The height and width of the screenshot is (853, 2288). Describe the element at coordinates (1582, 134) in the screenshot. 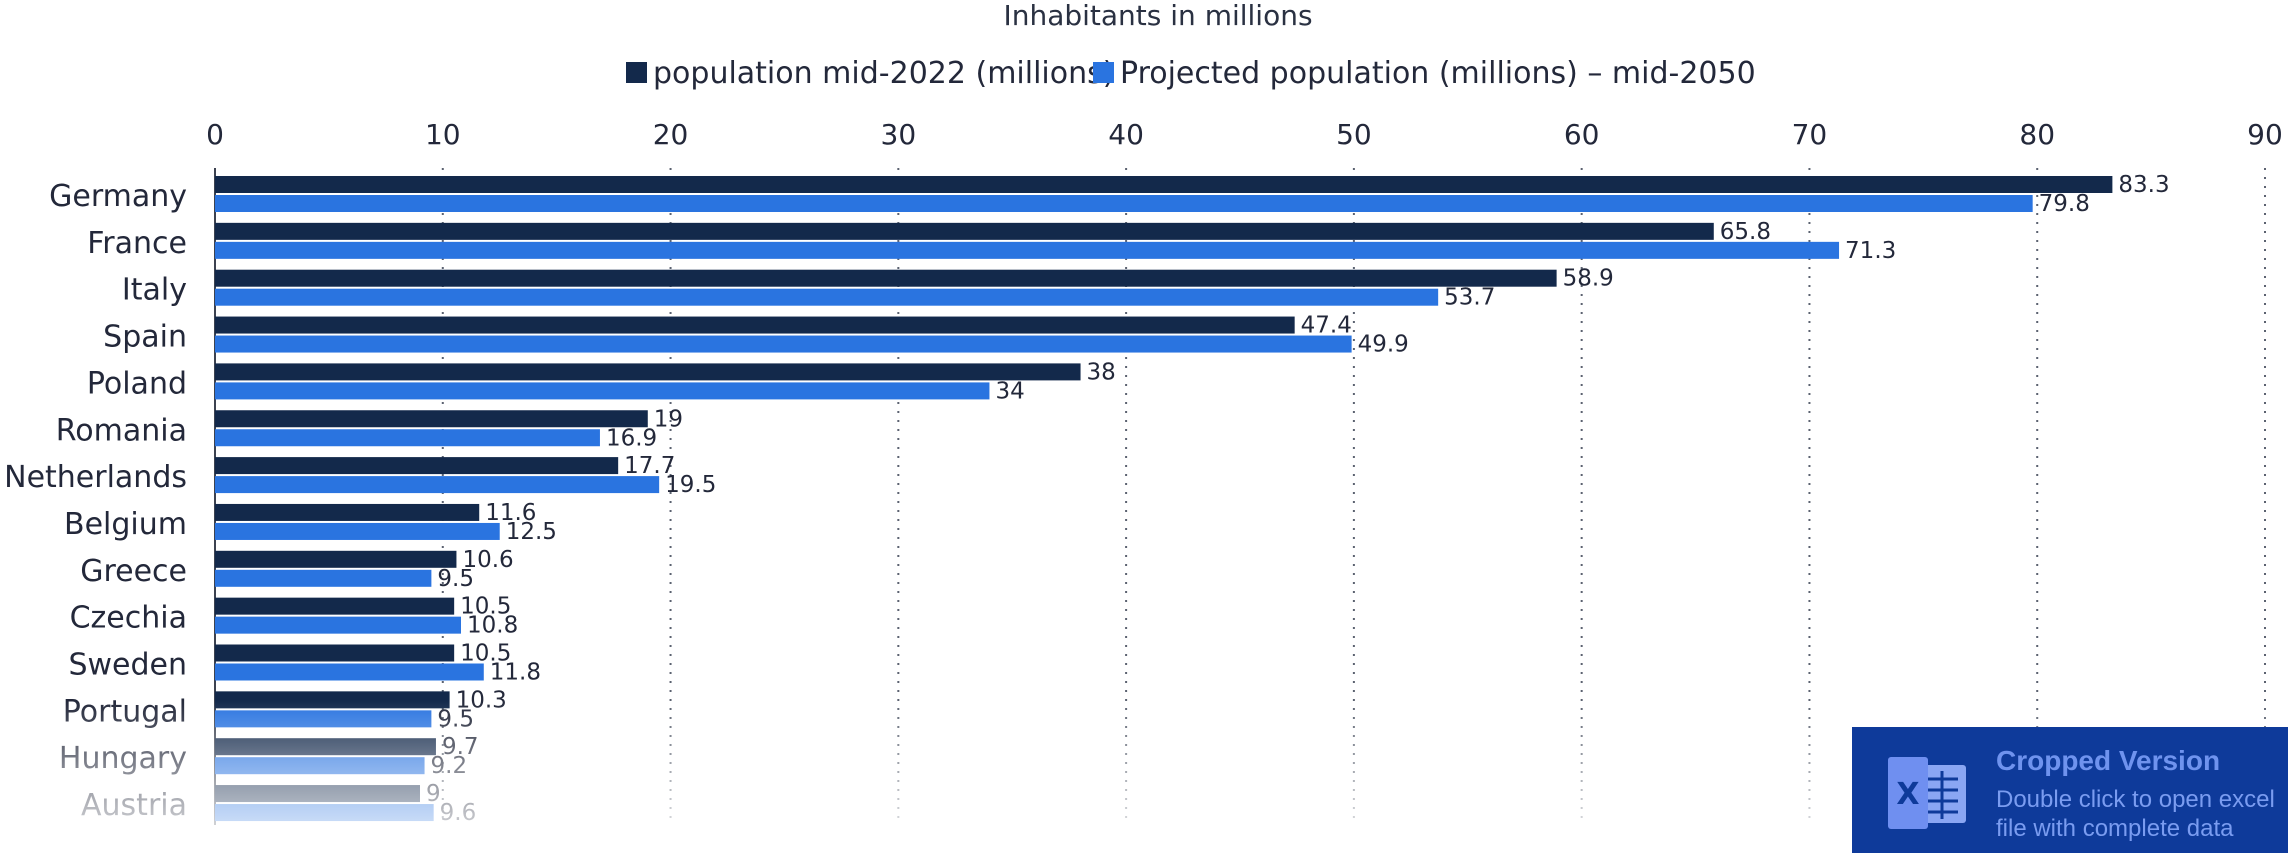

I see `x-tick-label: 60` at that location.